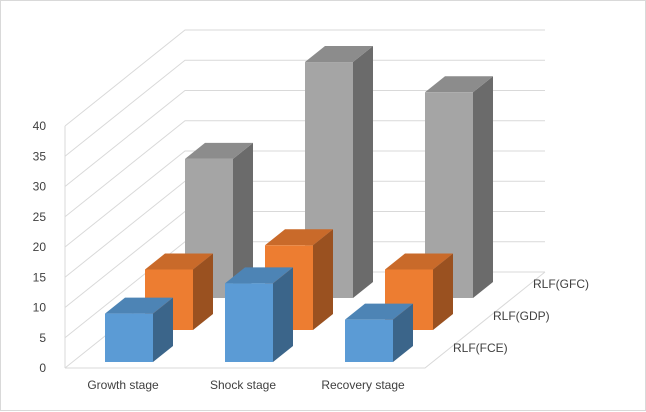 This screenshot has height=412, width=646. Describe the element at coordinates (40, 277) in the screenshot. I see `y-tick-label: 15` at that location.